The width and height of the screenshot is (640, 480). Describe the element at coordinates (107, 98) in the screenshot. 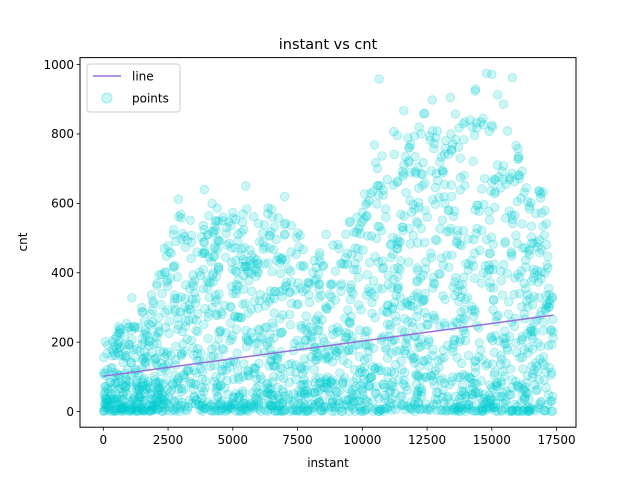

I see `legend-points-swatch` at that location.